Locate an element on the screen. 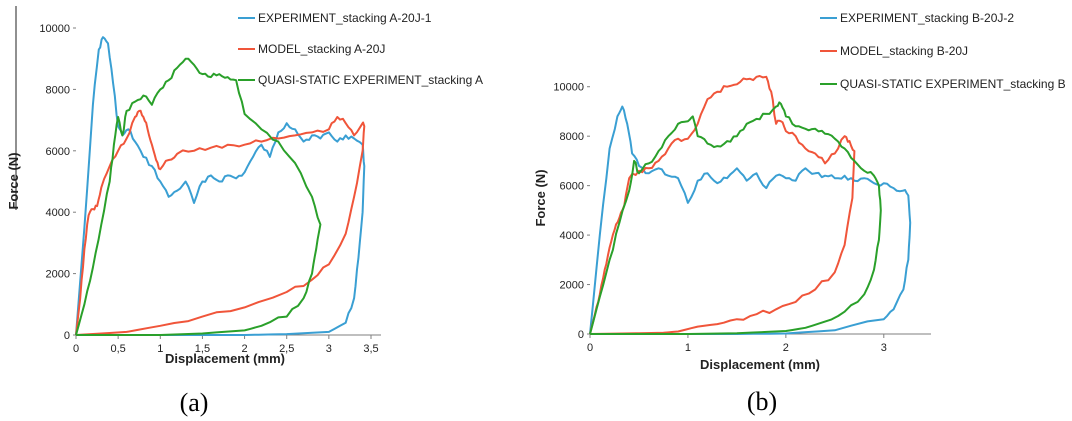 Image resolution: width=1072 pixels, height=421 pixels. panel-label: (a) is located at coordinates (194, 402).